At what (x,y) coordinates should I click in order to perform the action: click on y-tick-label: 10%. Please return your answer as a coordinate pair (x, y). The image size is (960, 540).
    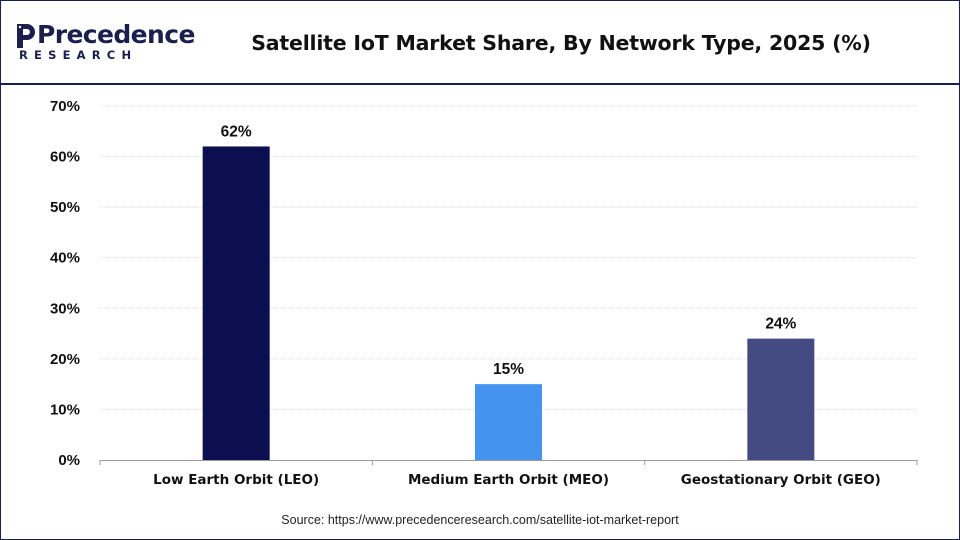
    Looking at the image, I should click on (65, 409).